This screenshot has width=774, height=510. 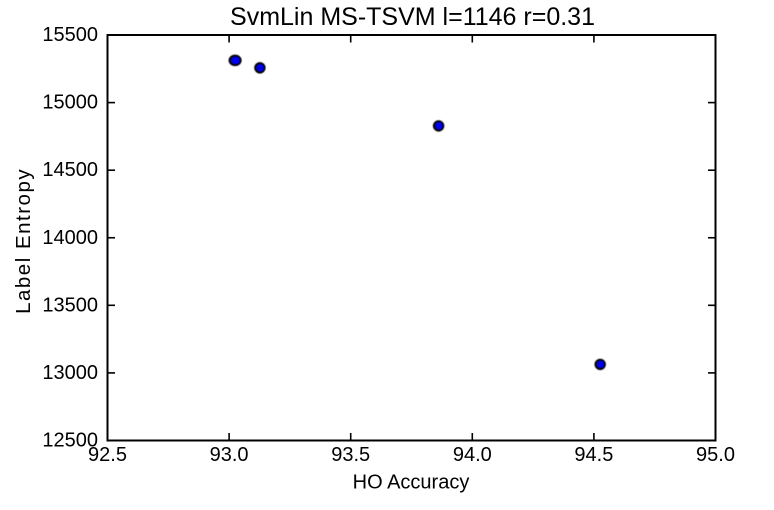 I want to click on svg-text: Label Entropy, so click(x=23, y=241).